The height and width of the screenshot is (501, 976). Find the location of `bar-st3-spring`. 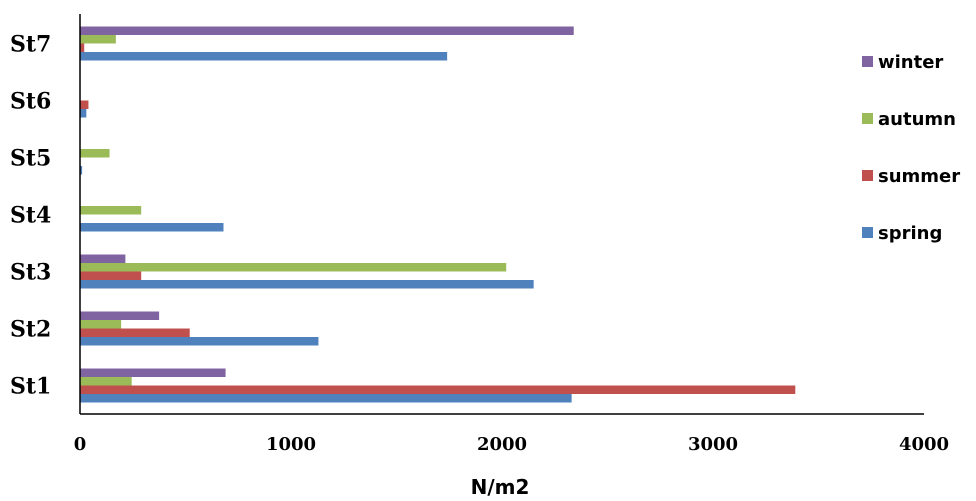

bar-st3-spring is located at coordinates (307, 284).